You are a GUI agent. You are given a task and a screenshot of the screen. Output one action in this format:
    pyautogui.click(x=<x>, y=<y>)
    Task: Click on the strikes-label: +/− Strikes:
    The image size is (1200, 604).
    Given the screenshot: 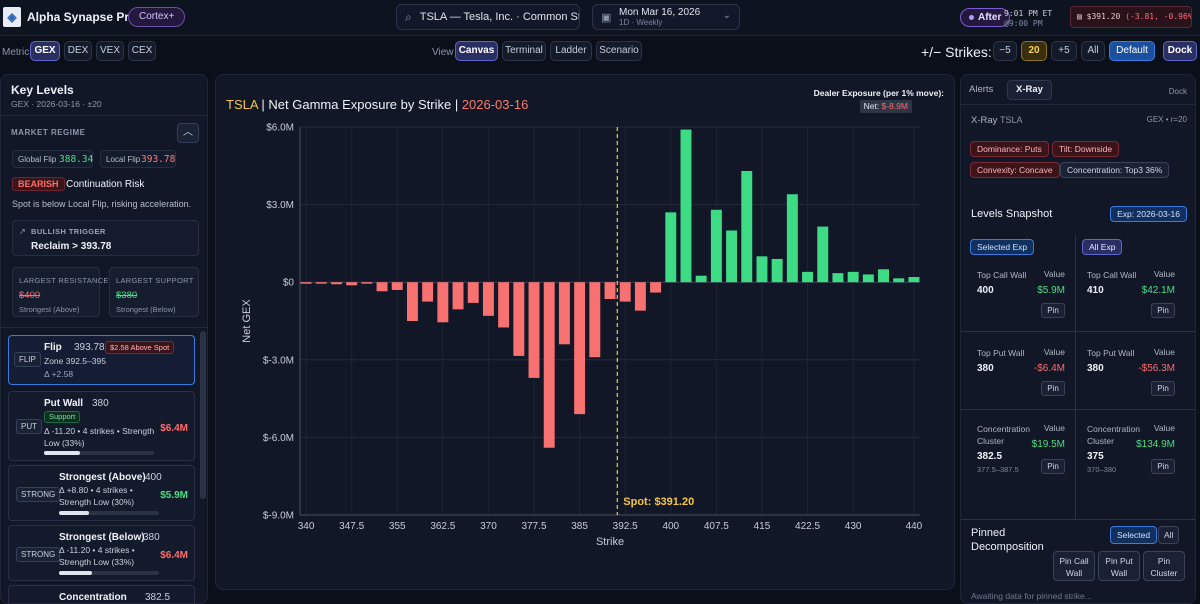 What is the action you would take?
    pyautogui.click(x=956, y=52)
    